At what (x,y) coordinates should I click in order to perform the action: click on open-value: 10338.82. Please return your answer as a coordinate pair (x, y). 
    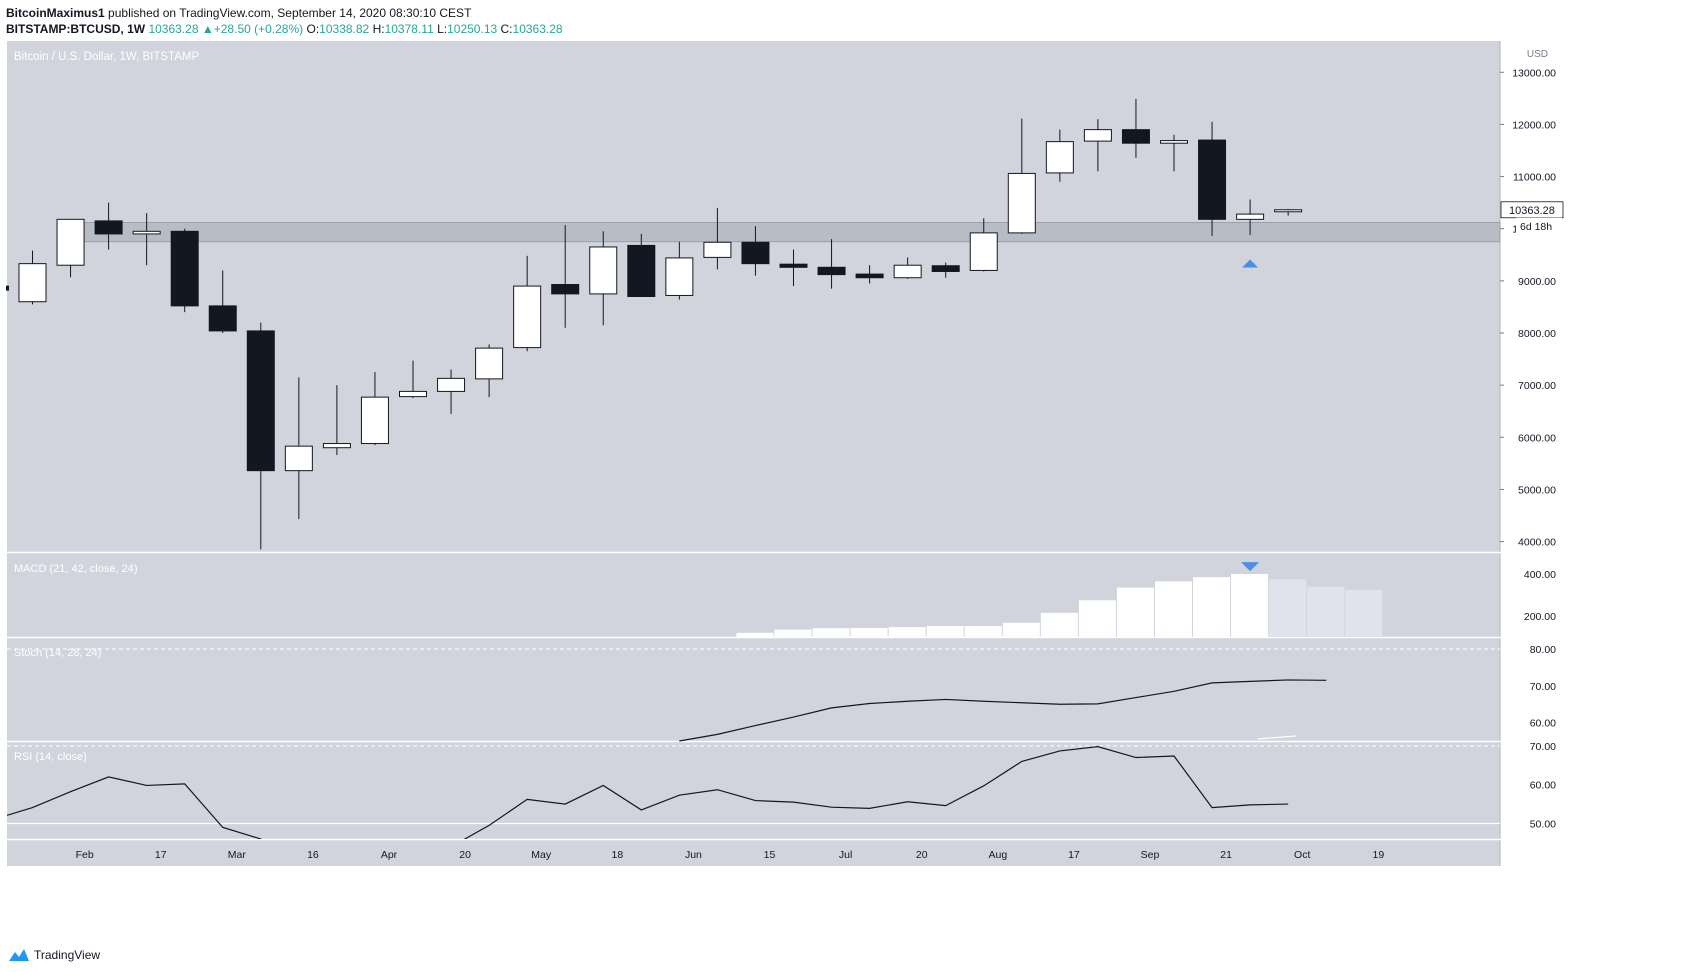
    Looking at the image, I should click on (344, 29).